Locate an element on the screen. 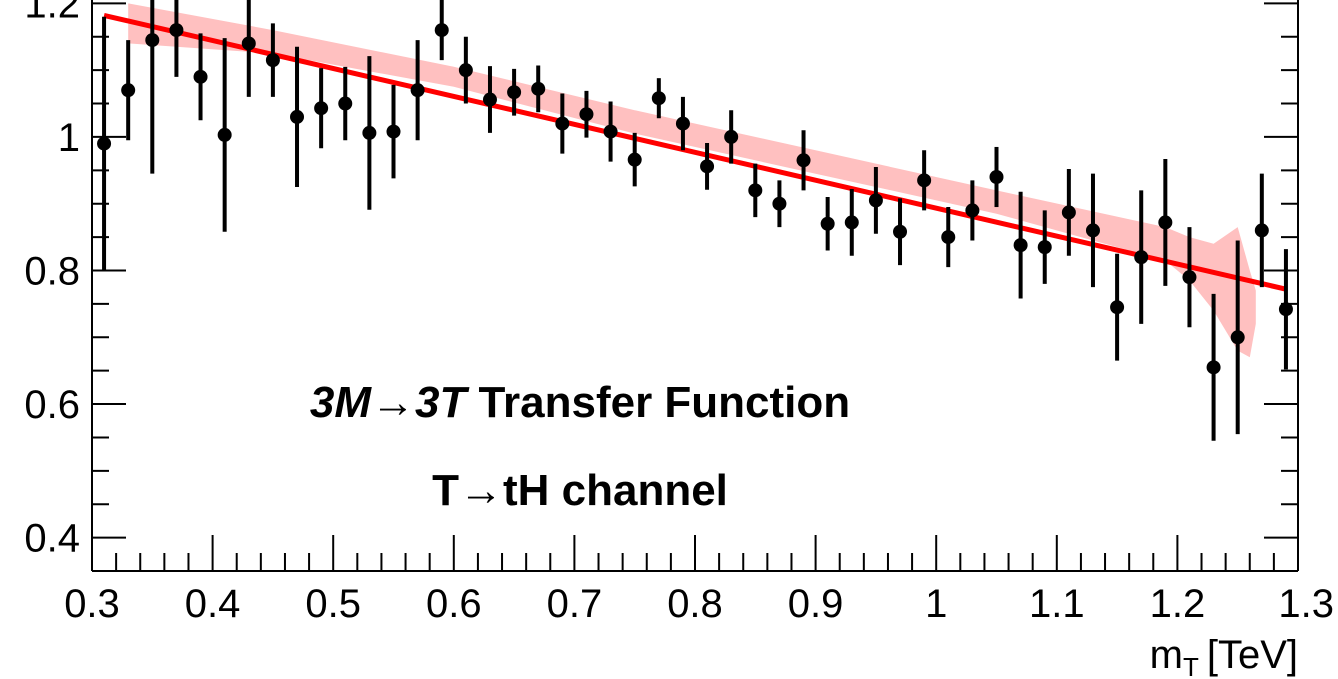 The width and height of the screenshot is (1338, 679). x-tick-label: 0.4 is located at coordinates (213, 604).